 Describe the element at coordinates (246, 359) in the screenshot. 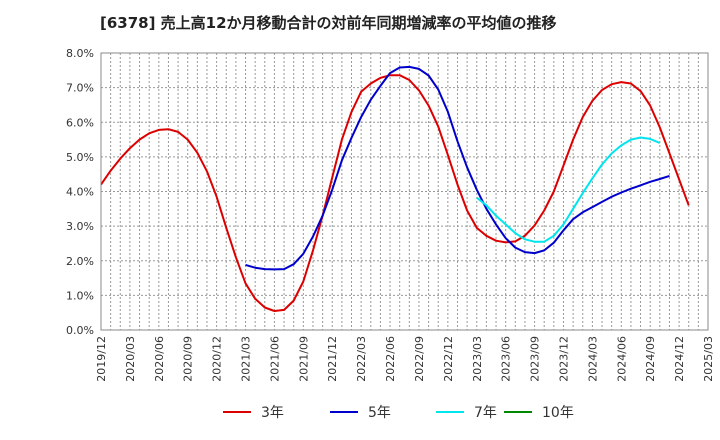

I see `x-tick-label: 2021/03` at that location.